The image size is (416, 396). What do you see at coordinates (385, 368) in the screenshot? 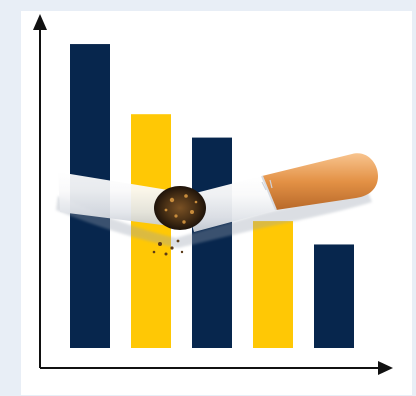
I see `x-axis-arrow-icon` at bounding box center [385, 368].